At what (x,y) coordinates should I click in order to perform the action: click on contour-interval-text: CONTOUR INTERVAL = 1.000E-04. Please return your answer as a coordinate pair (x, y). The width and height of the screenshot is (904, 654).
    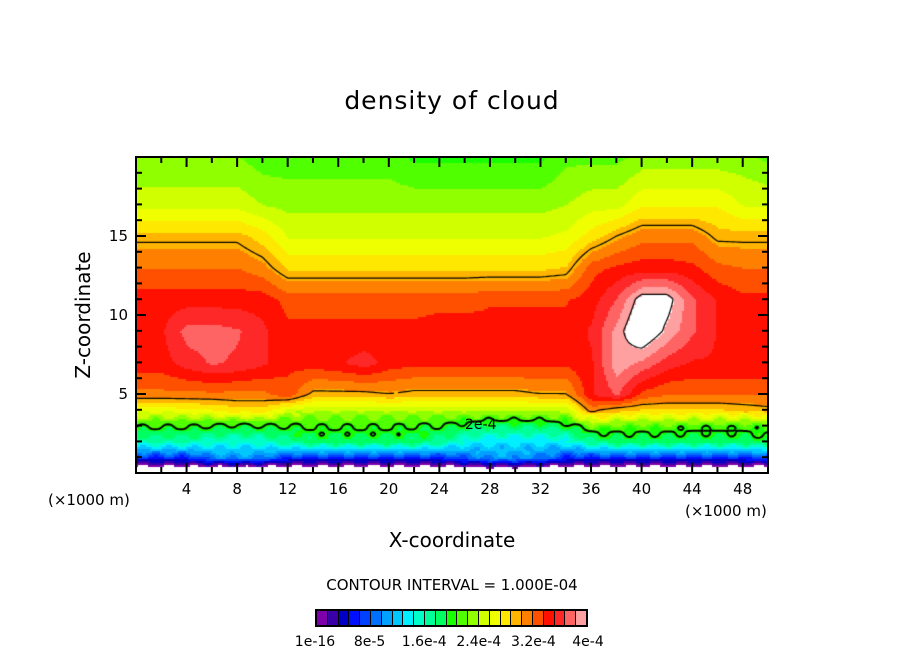
    Looking at the image, I should click on (452, 585).